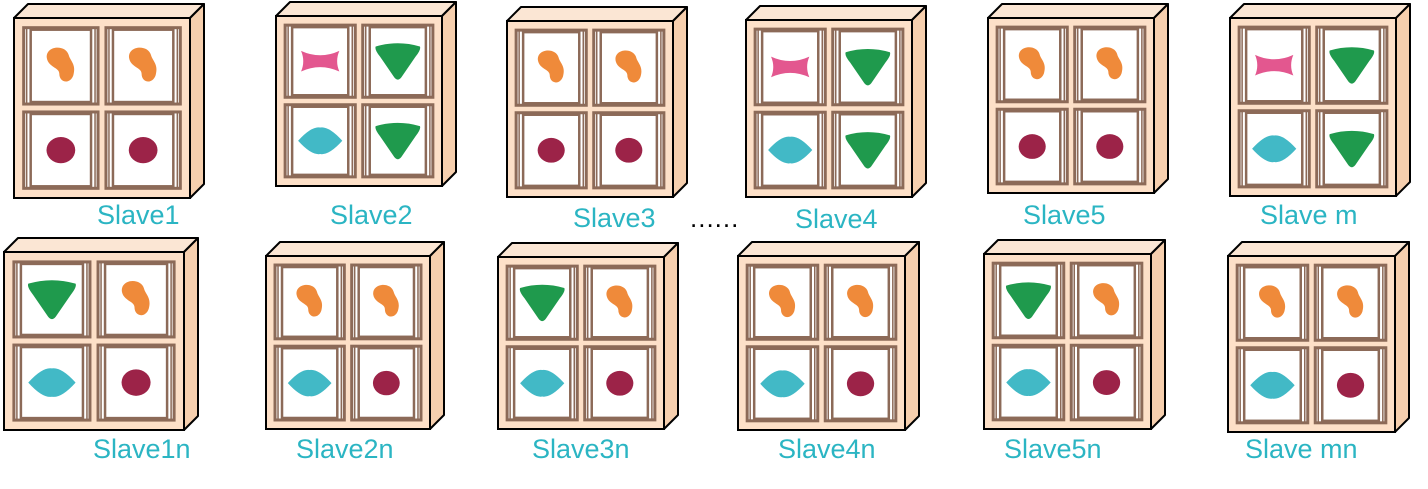 This screenshot has height=489, width=1428. Describe the element at coordinates (1064, 215) in the screenshot. I see `slave-label: Slave5` at that location.